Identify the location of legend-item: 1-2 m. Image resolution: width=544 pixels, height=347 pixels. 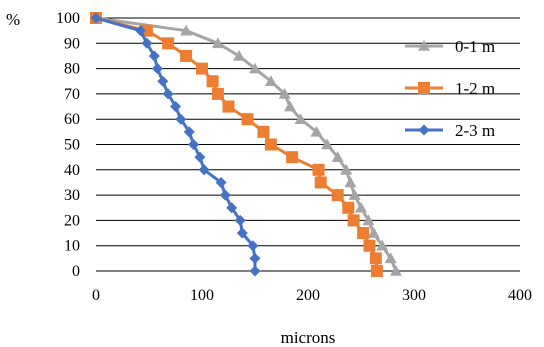
(450, 88).